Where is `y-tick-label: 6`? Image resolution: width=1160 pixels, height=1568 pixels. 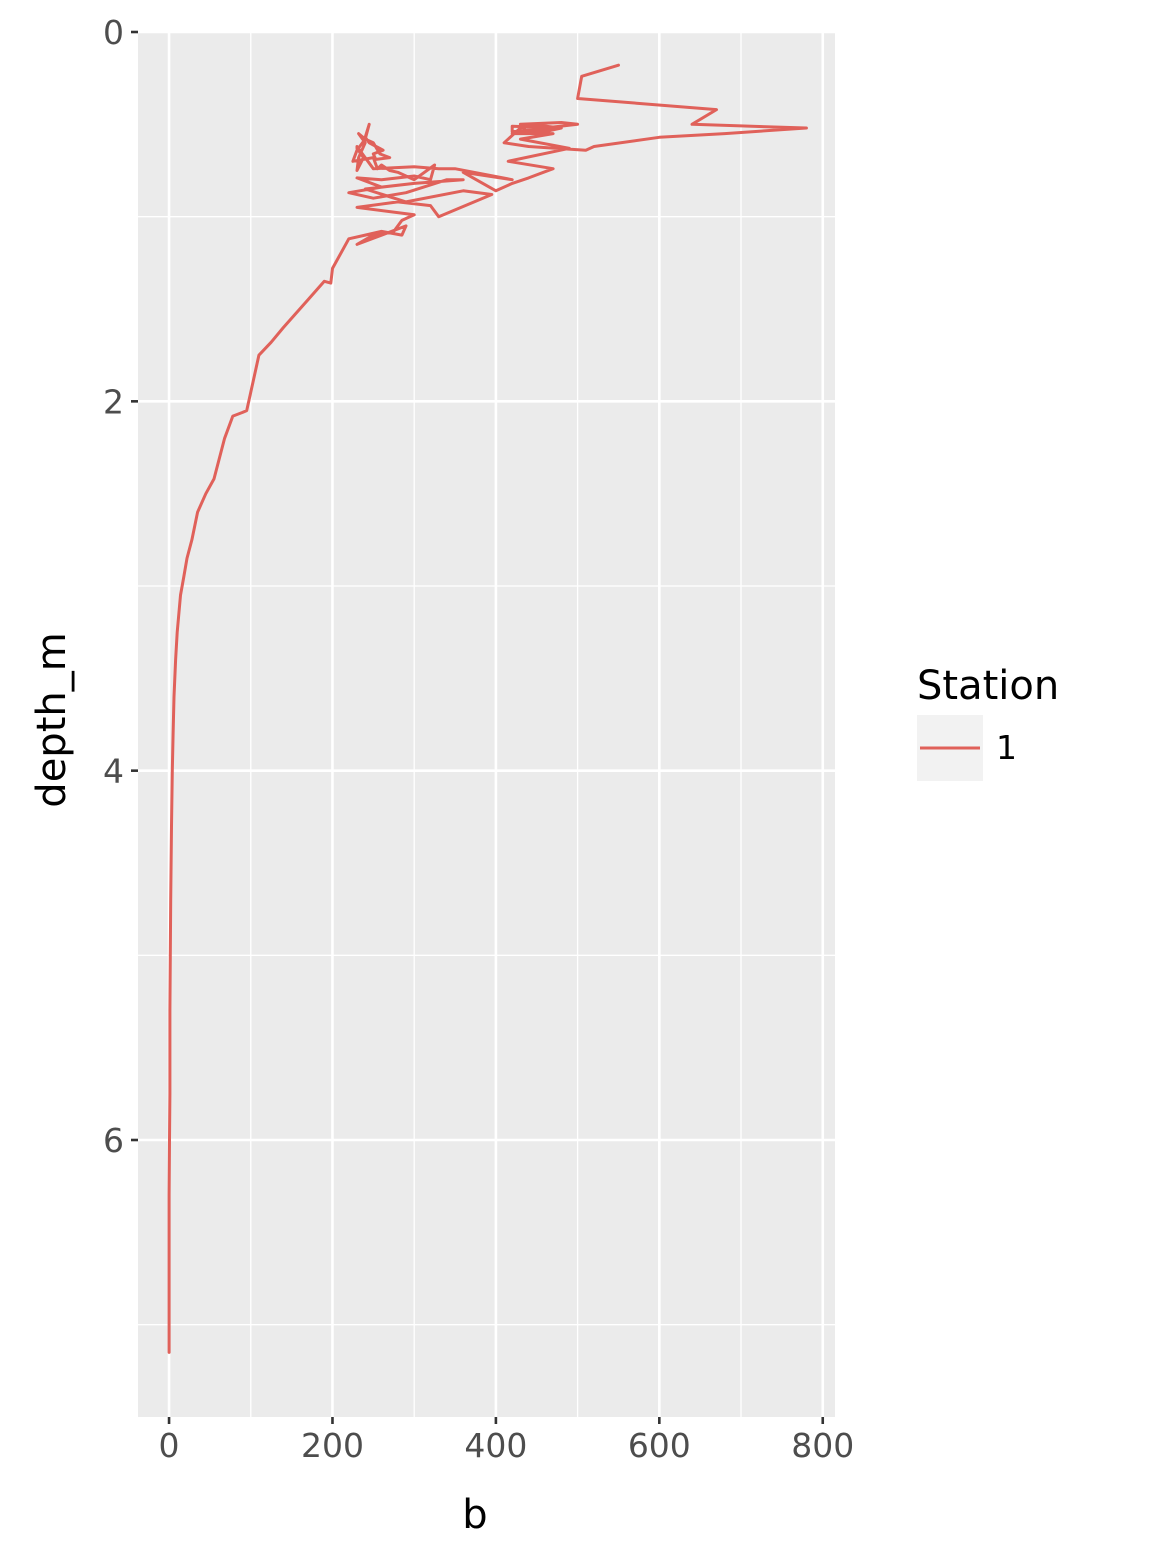 y-tick-label: 6 is located at coordinates (113, 1140).